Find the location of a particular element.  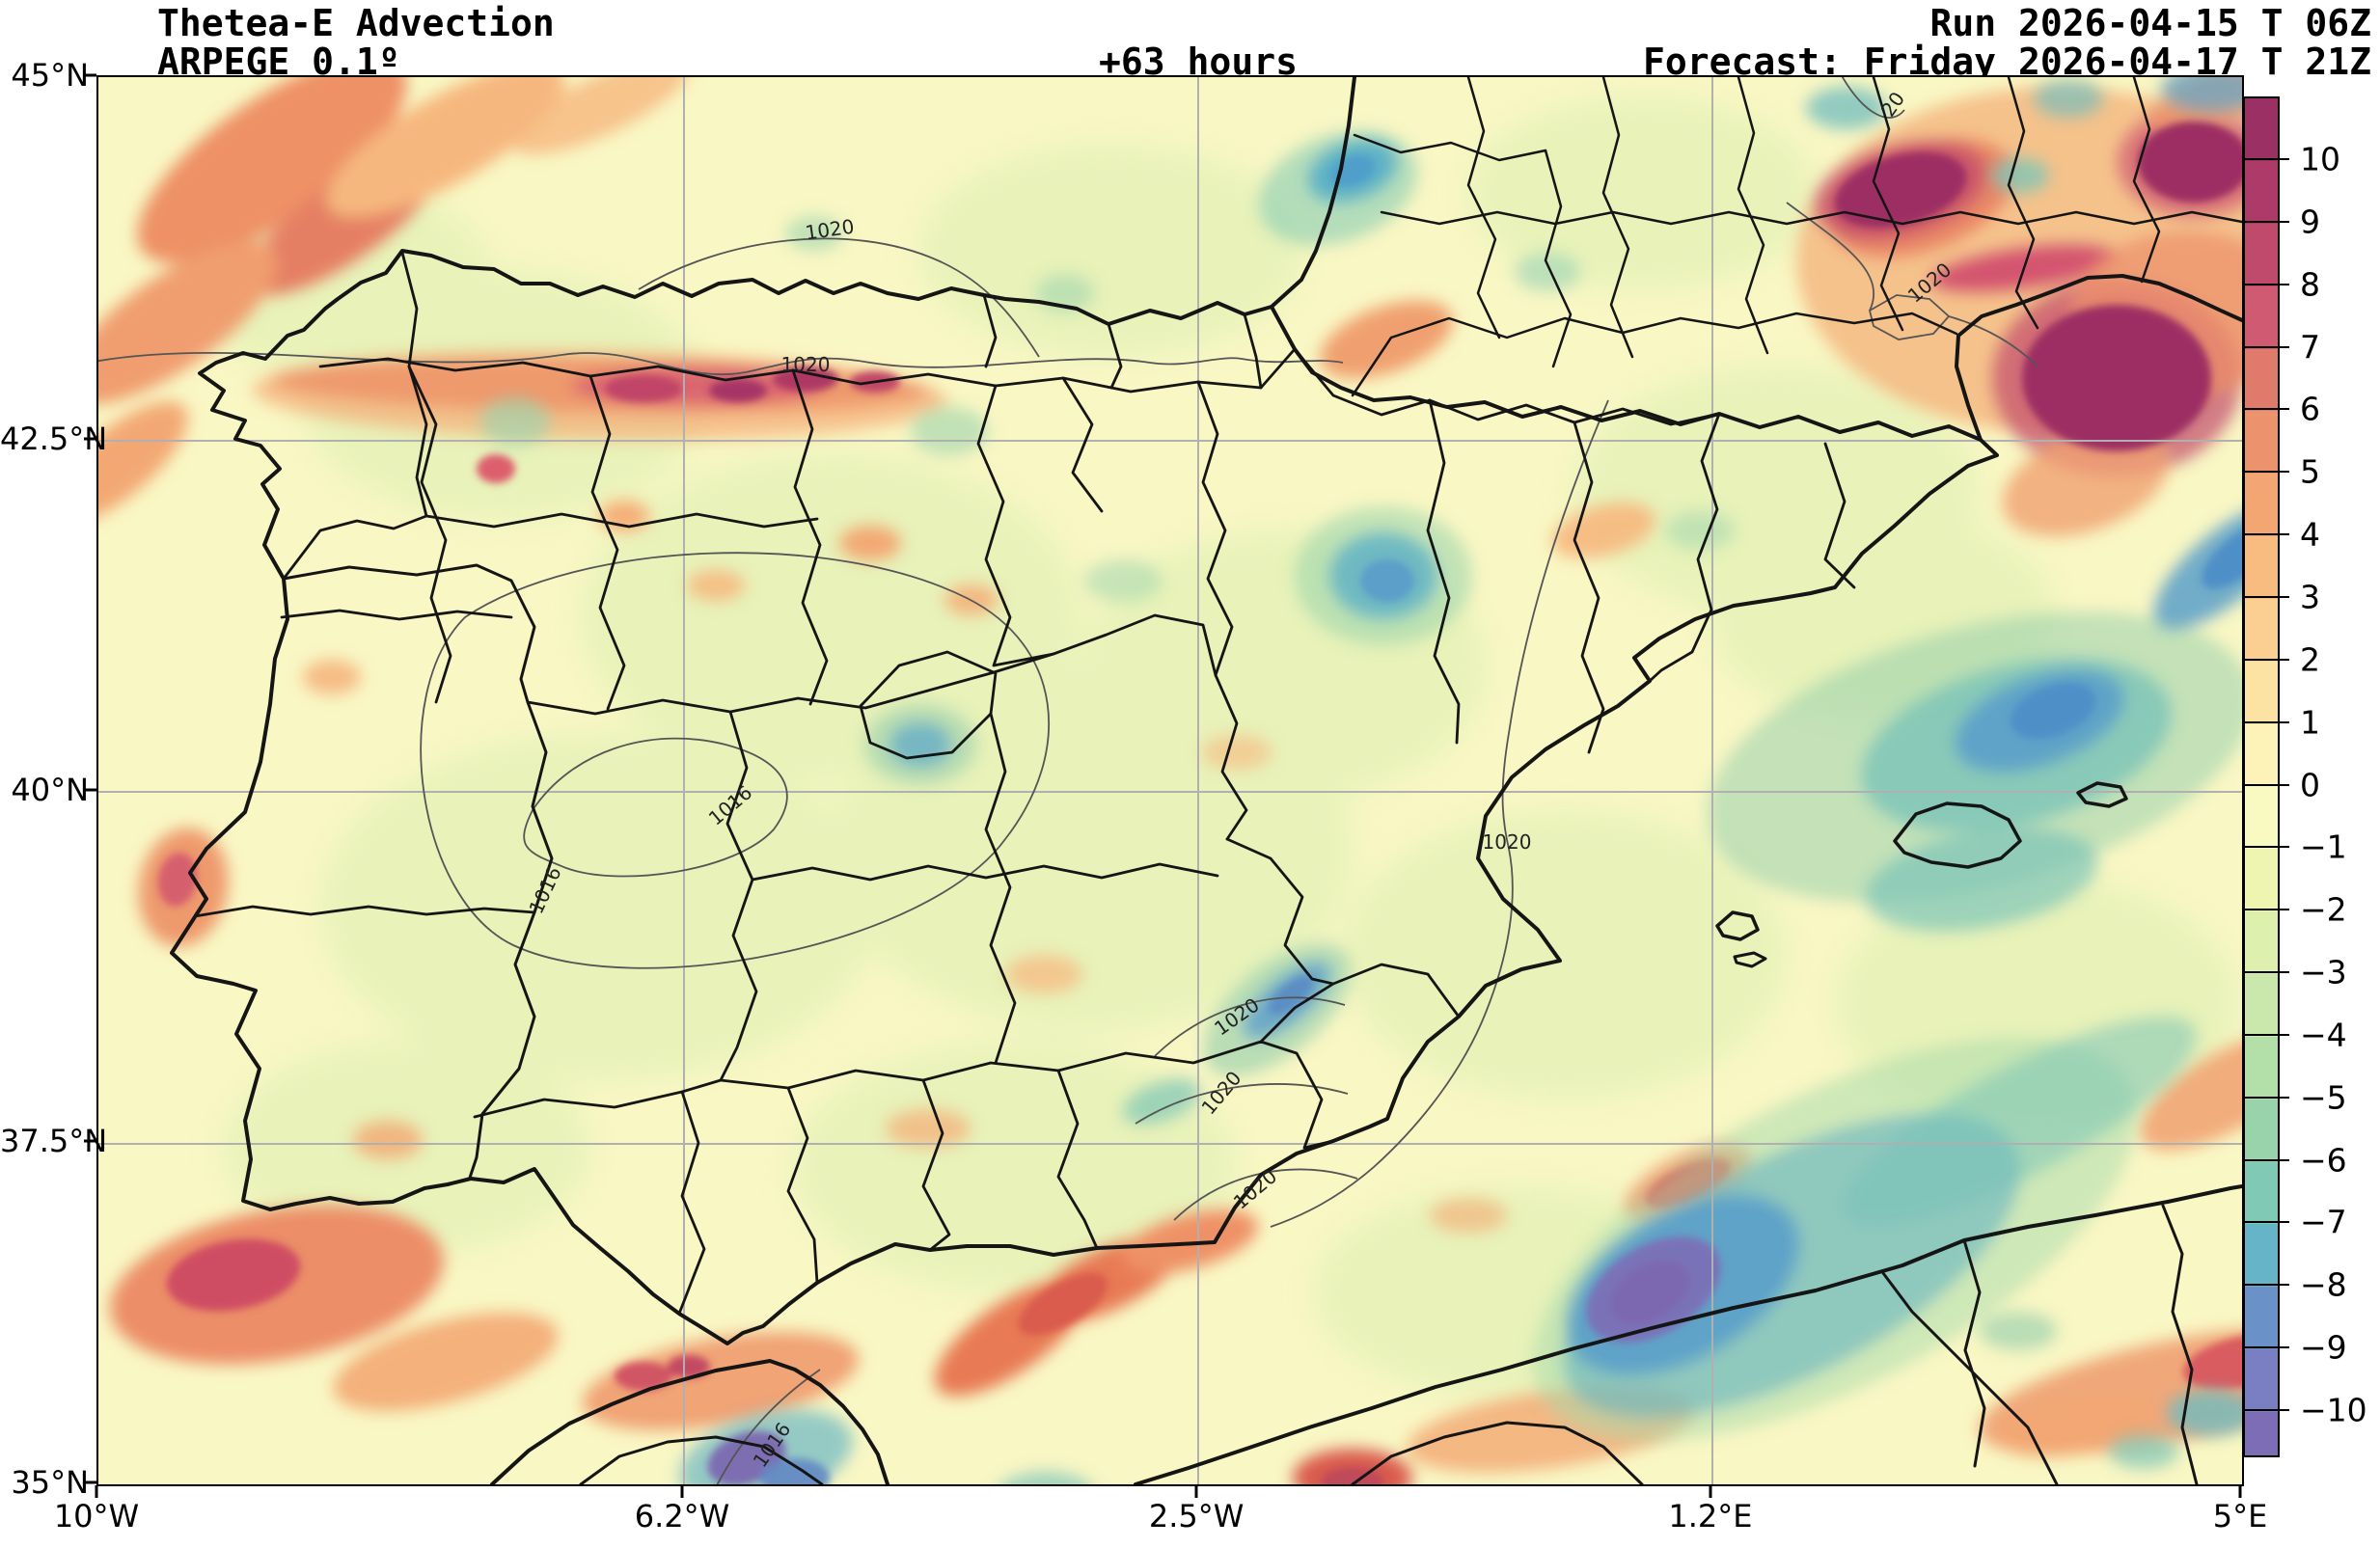

x-axis-tick-label: 6.2°W is located at coordinates (682, 1516).